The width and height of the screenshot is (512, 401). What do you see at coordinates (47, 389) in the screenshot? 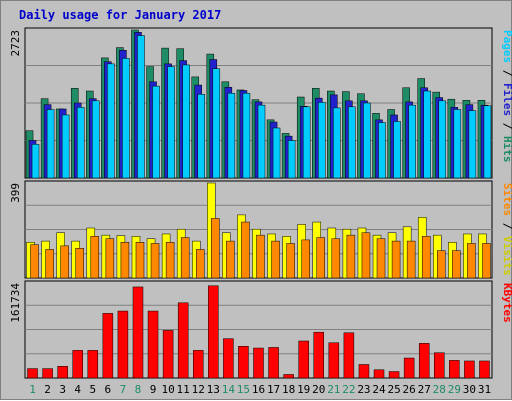
I see `x-tick-label: 2` at bounding box center [47, 389].